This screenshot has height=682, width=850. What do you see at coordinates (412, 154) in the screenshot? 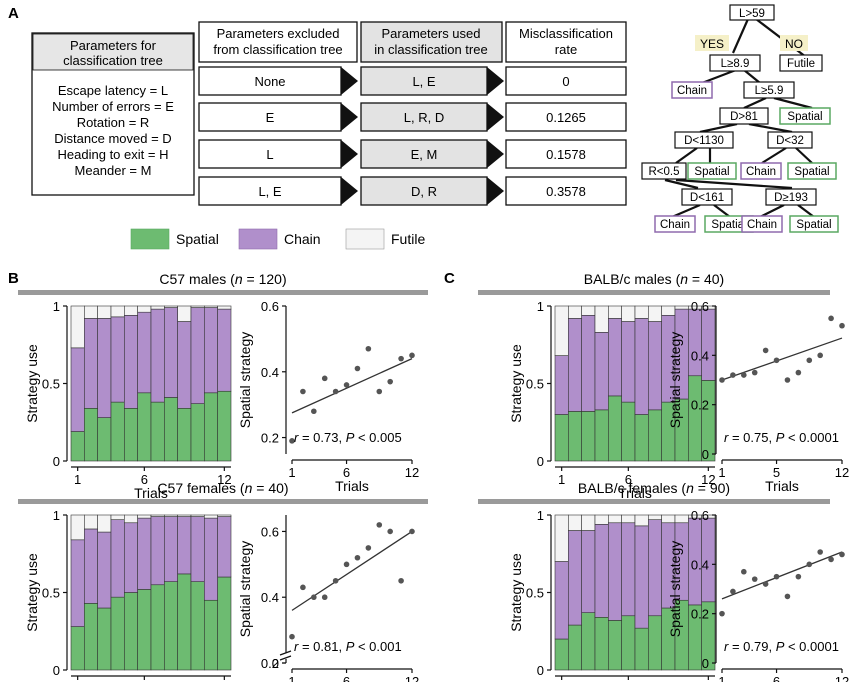
I see `table-row: L E, M 0.1578` at bounding box center [412, 154].